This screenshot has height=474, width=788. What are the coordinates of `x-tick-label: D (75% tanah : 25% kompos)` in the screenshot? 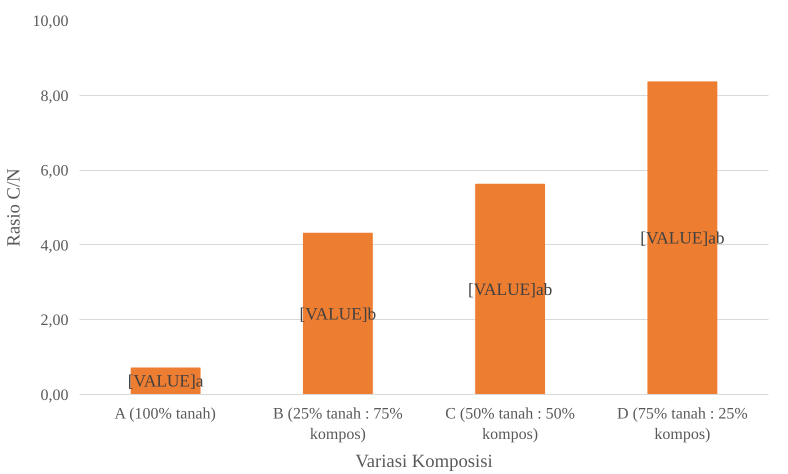 It's located at (682, 424).